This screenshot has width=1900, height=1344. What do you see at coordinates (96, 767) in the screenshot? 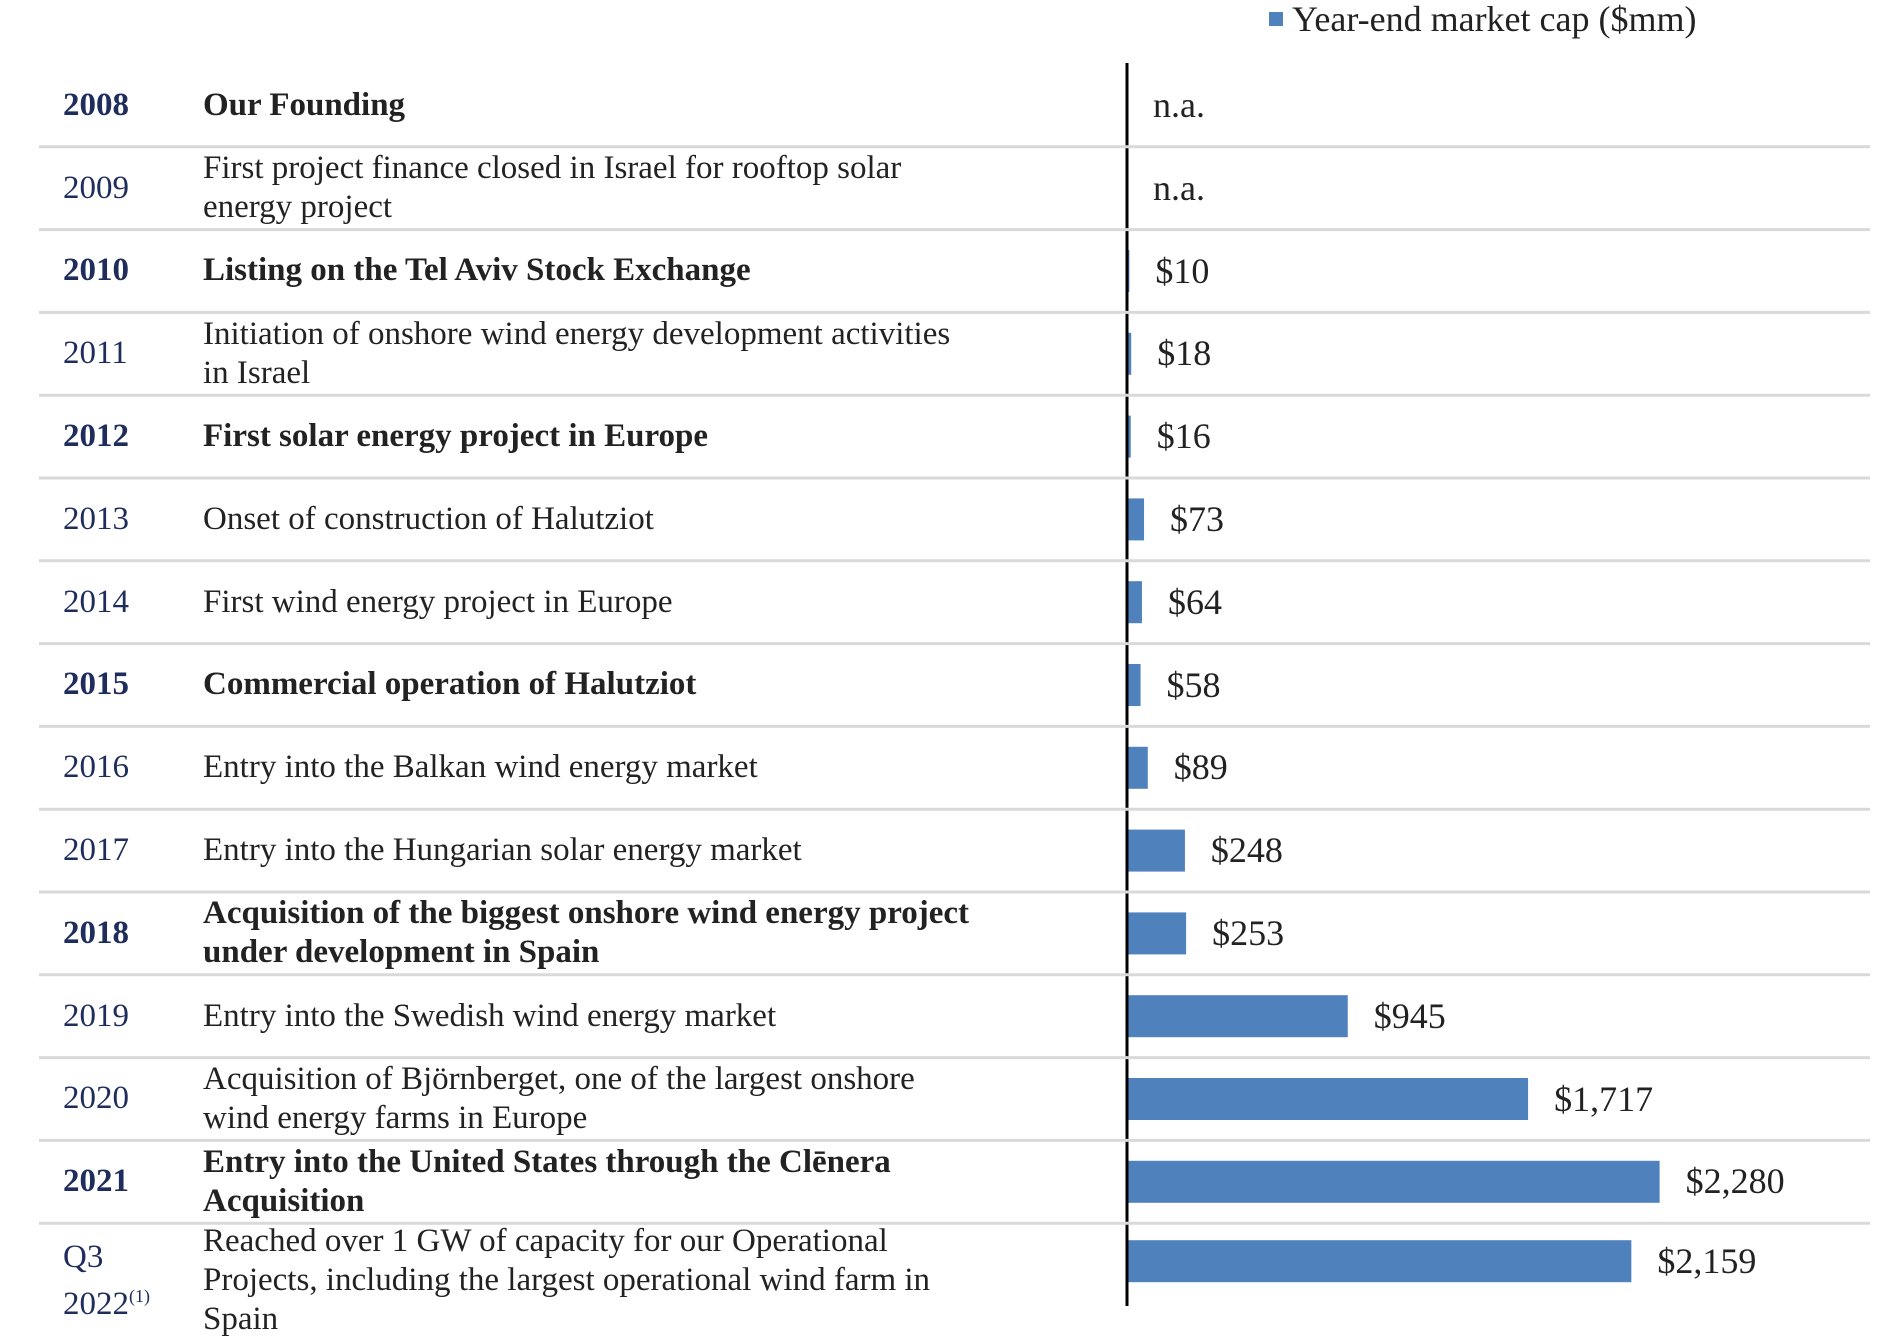
I see `year-label: 2016` at bounding box center [96, 767].